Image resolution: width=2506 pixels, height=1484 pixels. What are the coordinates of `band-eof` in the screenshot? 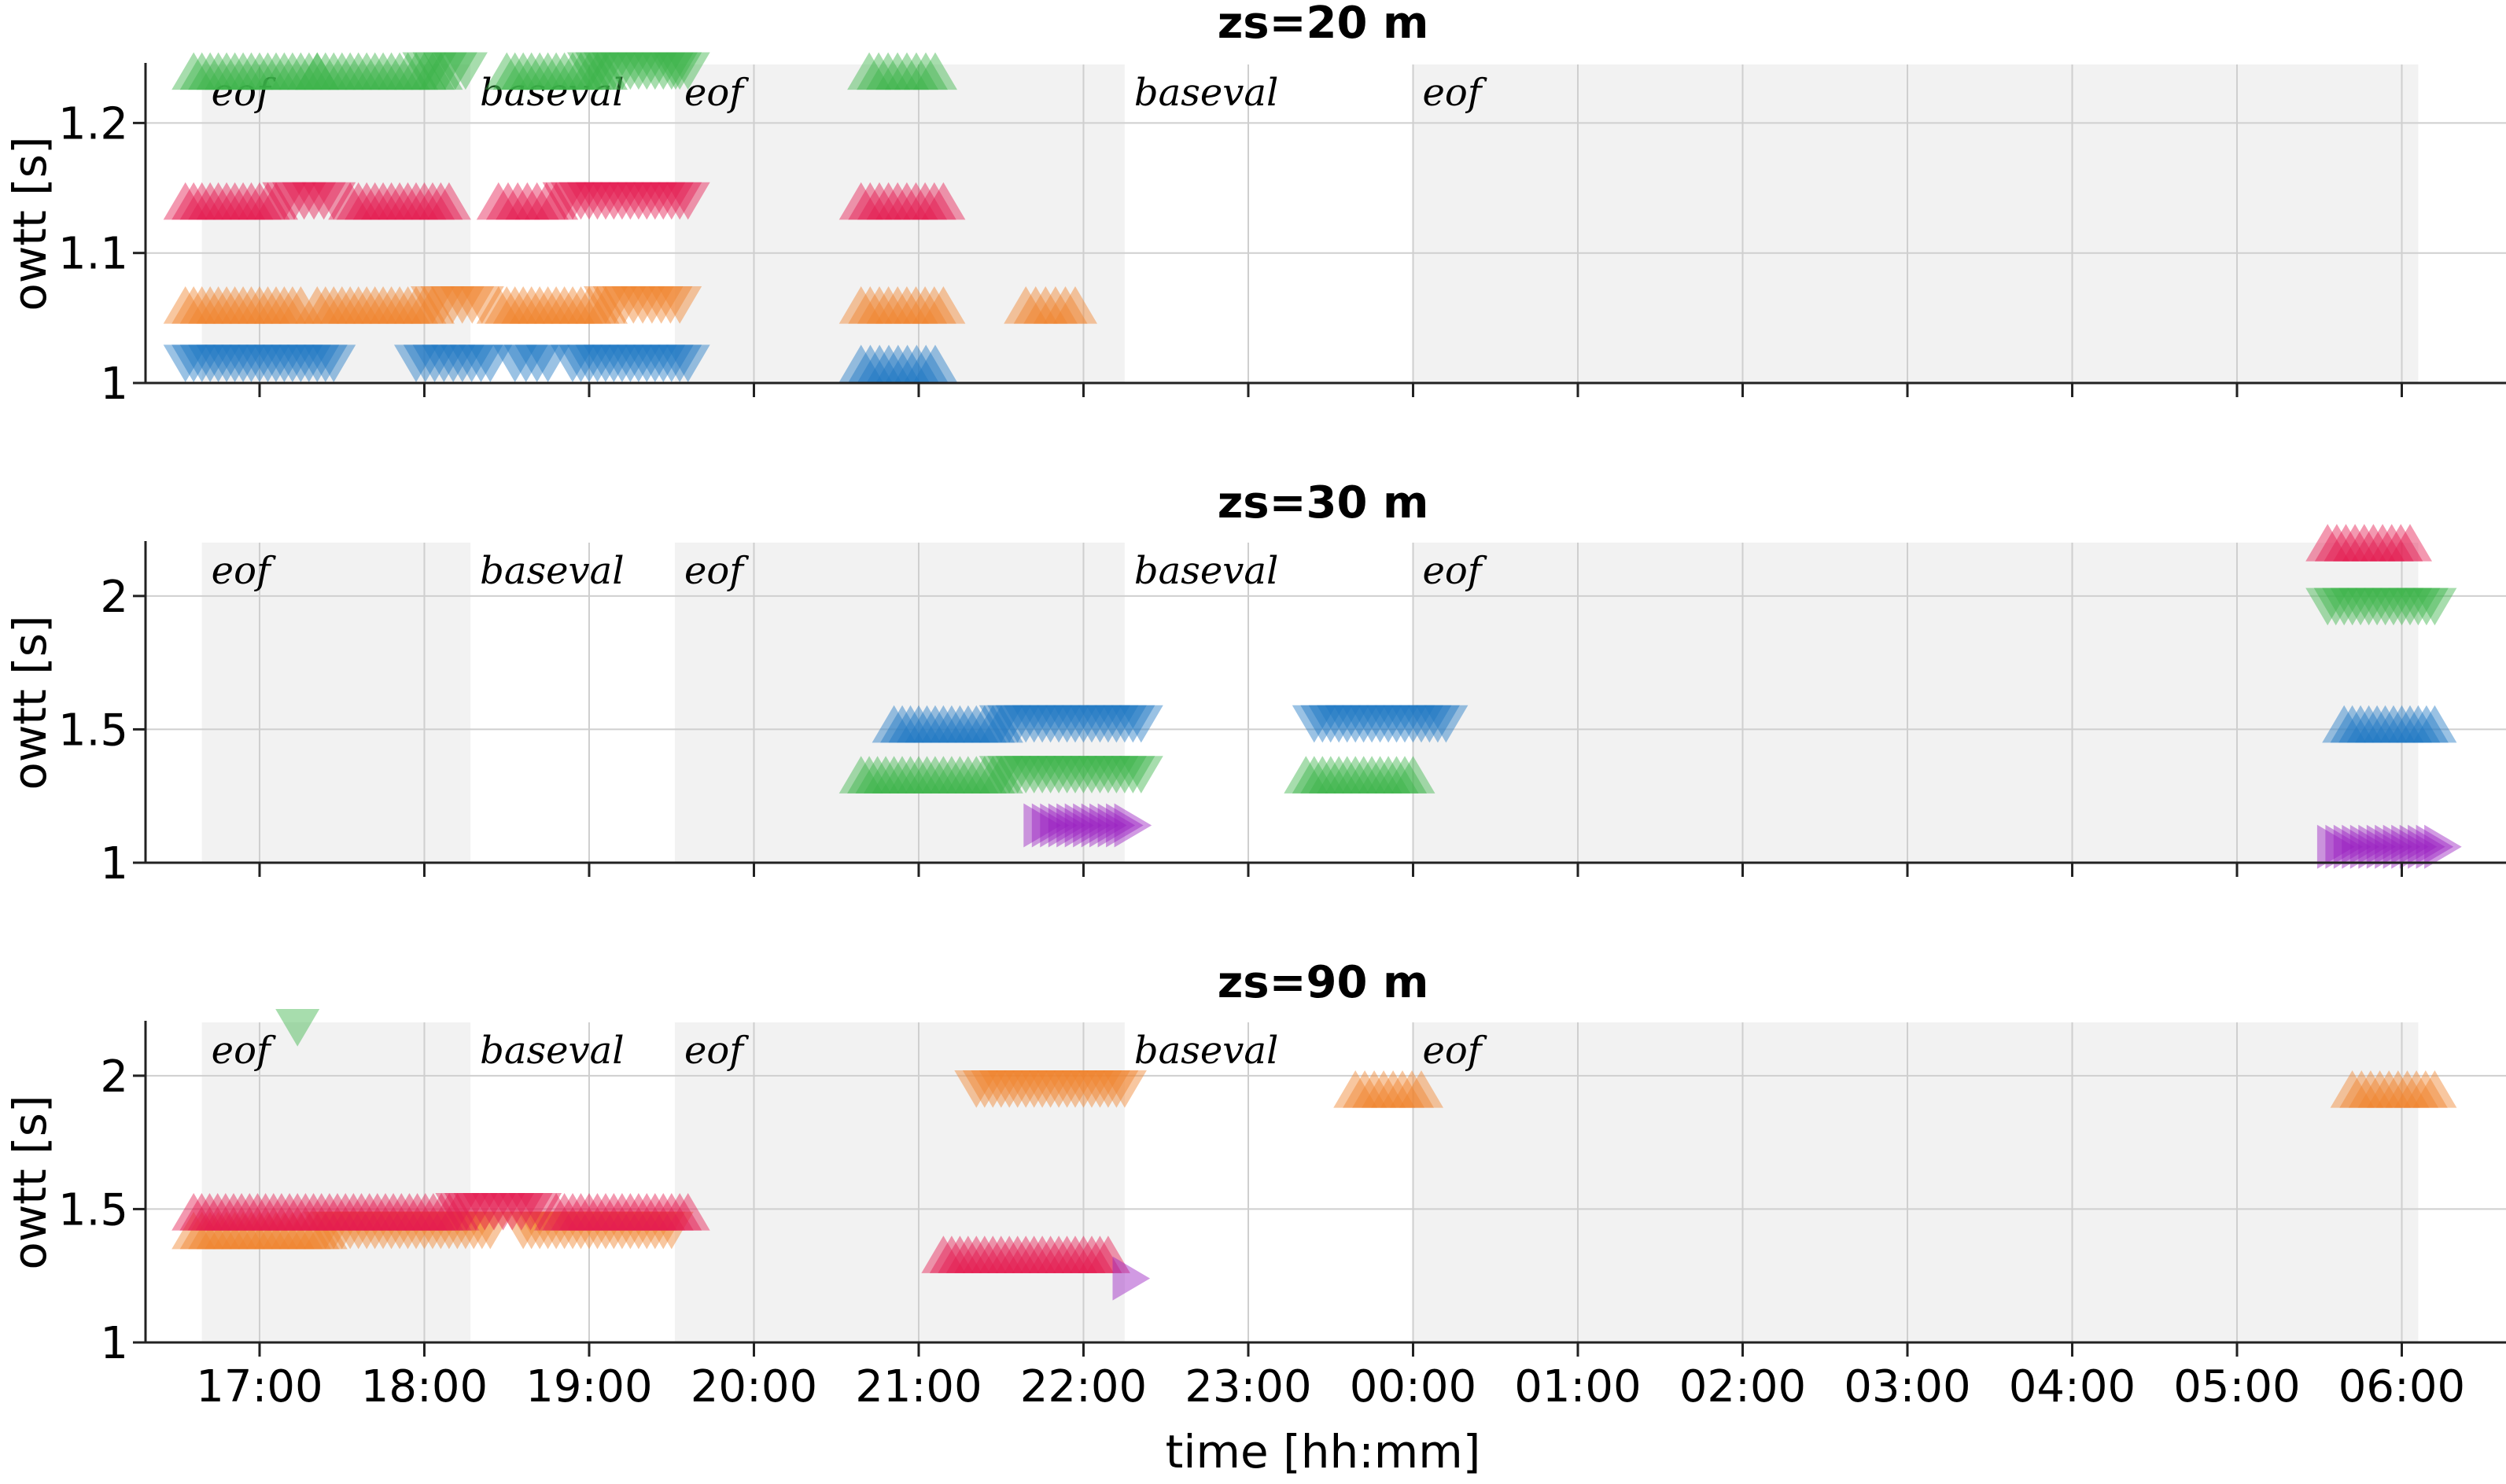 It's located at (336, 223).